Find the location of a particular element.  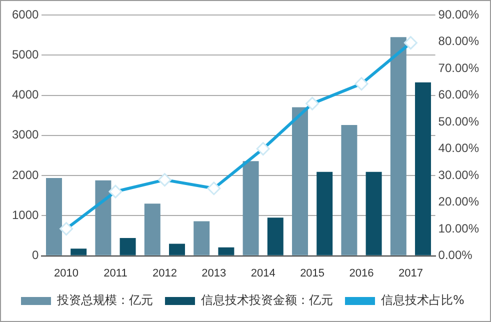

legend-label: 投资总规模：亿元 is located at coordinates (104, 300).